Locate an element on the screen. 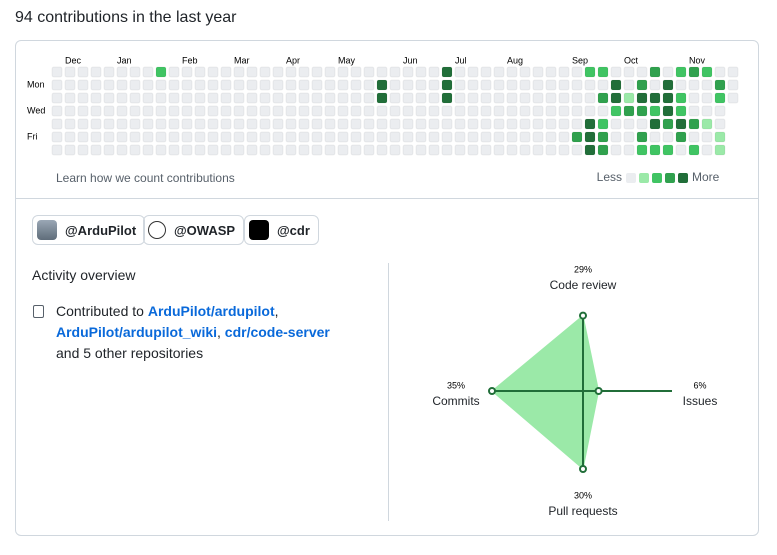 This screenshot has width=777, height=555. title: 94 contributions in the last year is located at coordinates (126, 17).